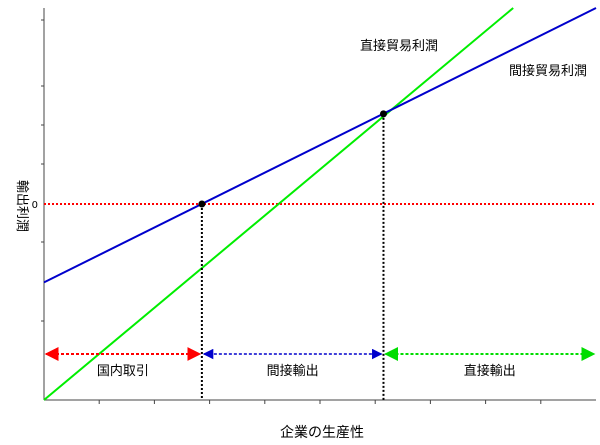 This screenshot has height=445, width=600. Describe the element at coordinates (293, 371) in the screenshot. I see `region-label-indirect: 間接輸出` at that location.